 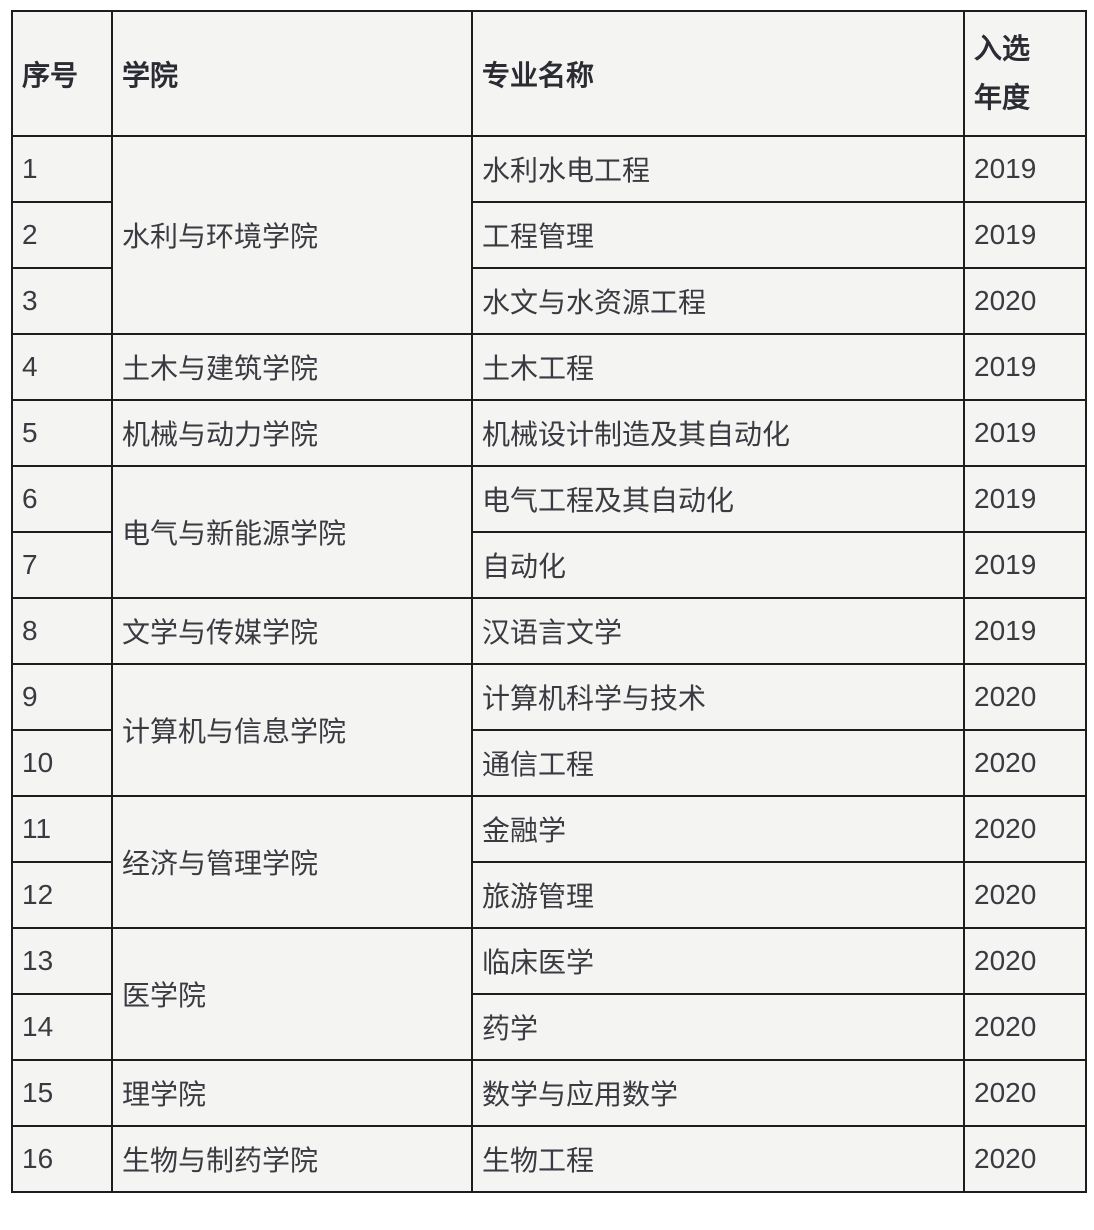 I want to click on table-row: 12 旅游管理 2020, so click(x=549, y=895).